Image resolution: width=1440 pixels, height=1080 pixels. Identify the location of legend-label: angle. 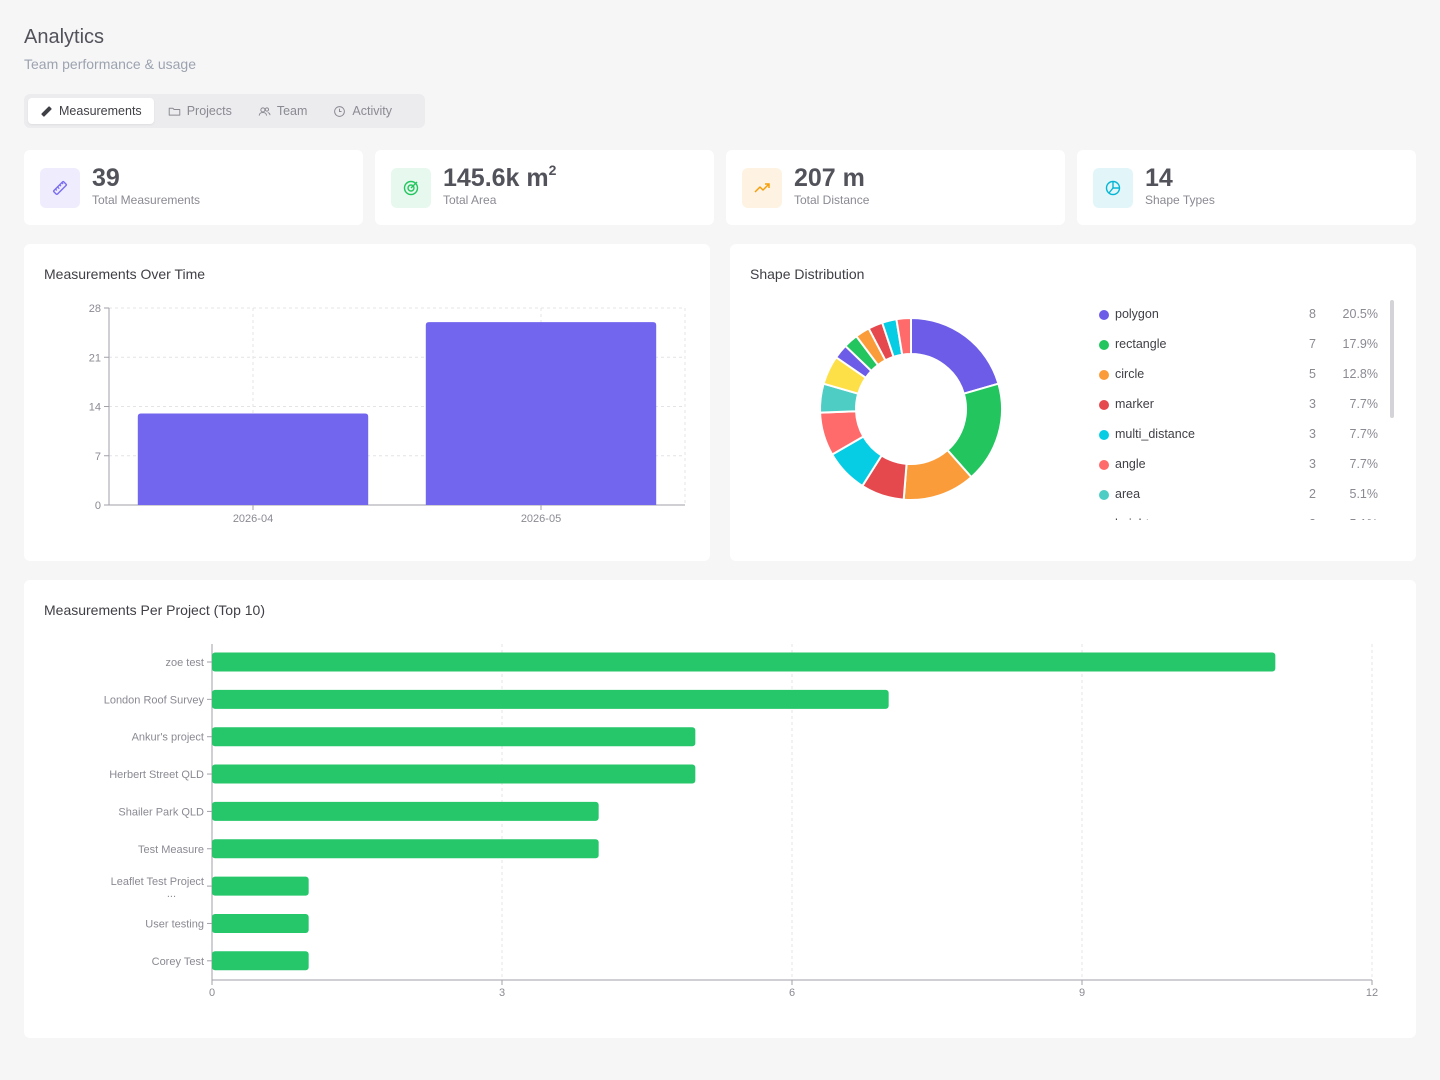
(1130, 464).